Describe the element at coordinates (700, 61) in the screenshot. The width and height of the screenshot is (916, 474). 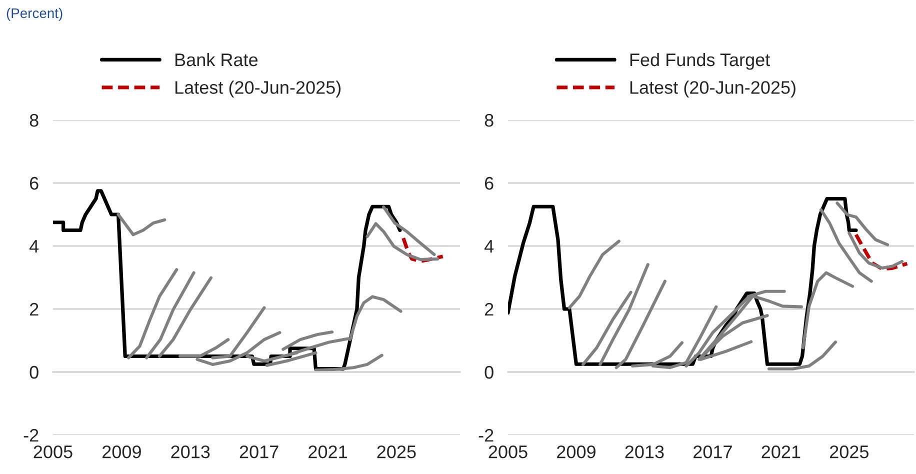
I see `legend-label: Fed Funds Target` at that location.